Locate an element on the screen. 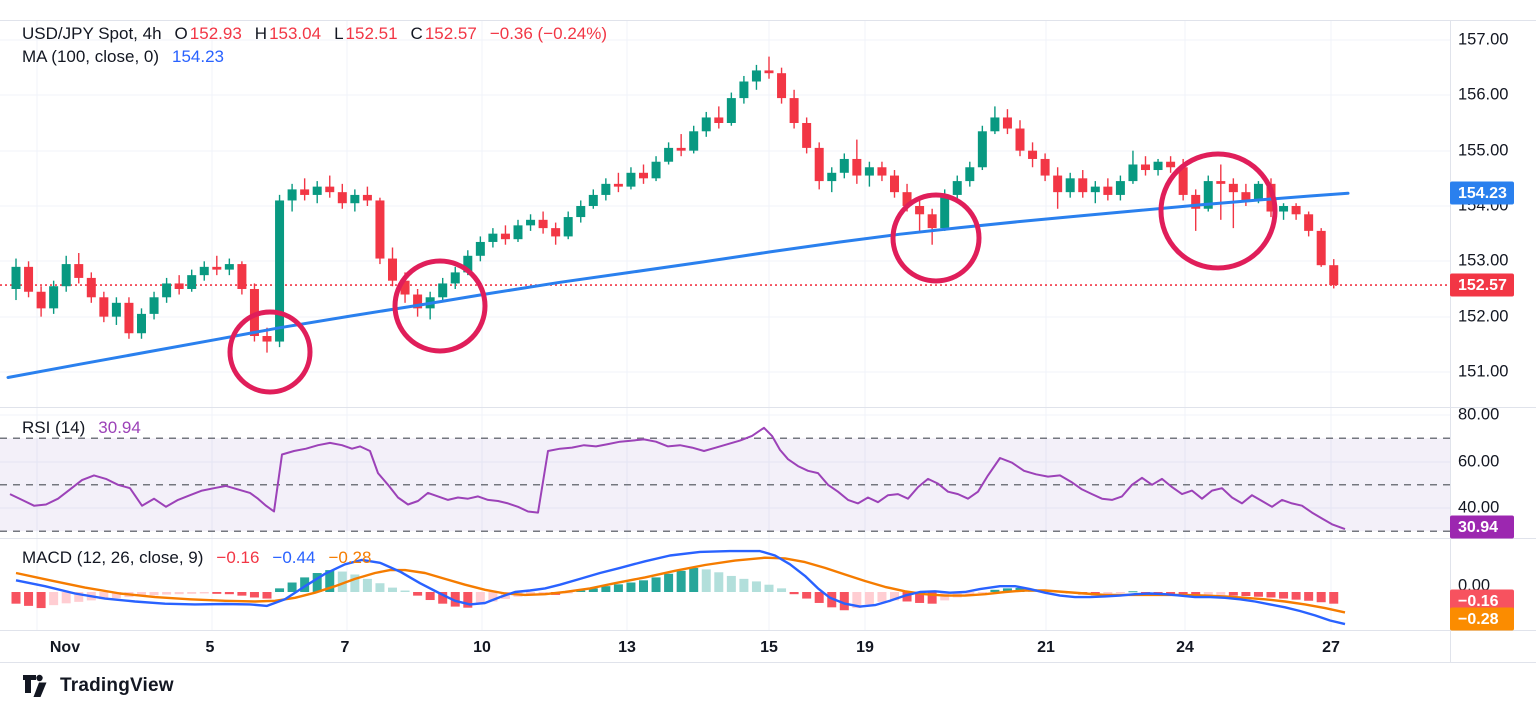 The height and width of the screenshot is (711, 1536). axis-label: 151.00 is located at coordinates (1483, 371).